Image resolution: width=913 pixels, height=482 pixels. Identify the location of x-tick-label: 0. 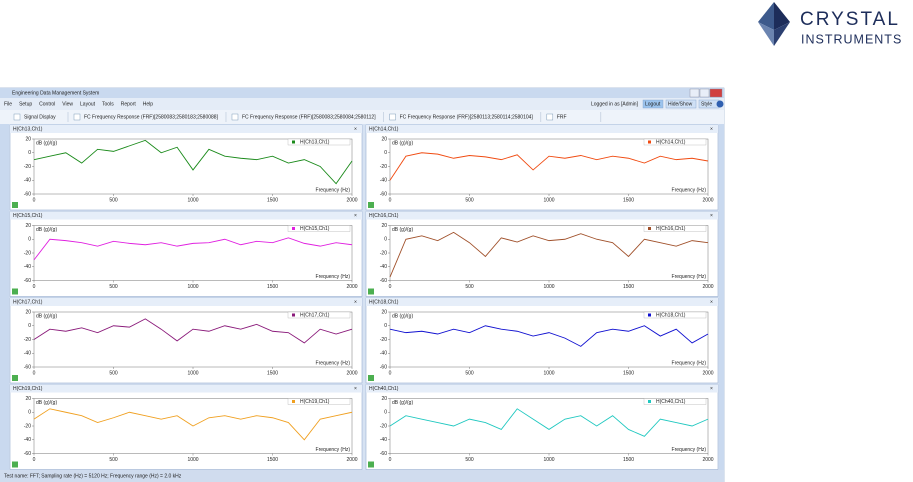
(390, 200).